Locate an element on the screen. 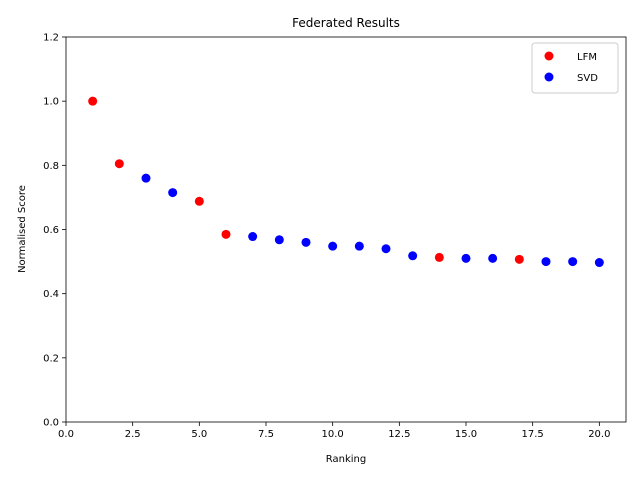  y-tick-label: 1.0 is located at coordinates (51, 102).